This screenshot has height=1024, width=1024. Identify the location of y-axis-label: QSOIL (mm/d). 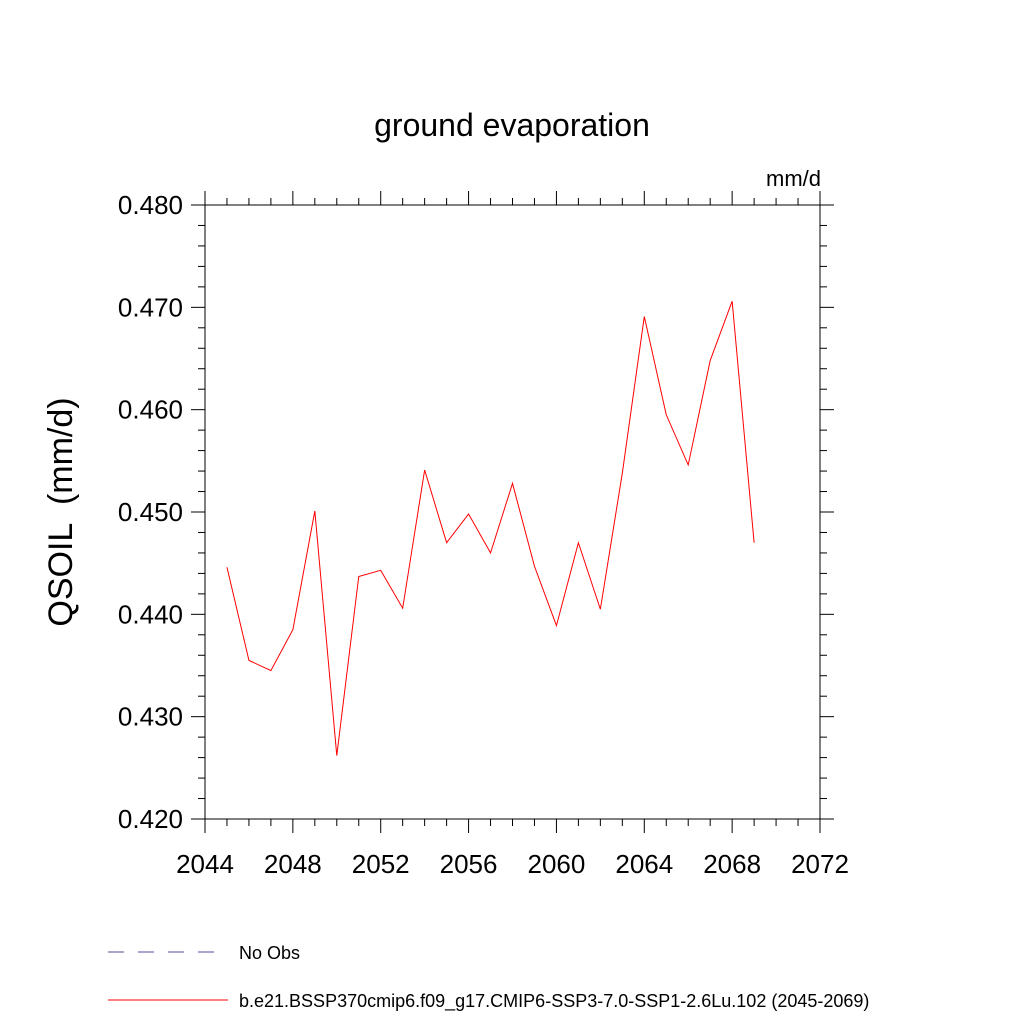
(61, 511).